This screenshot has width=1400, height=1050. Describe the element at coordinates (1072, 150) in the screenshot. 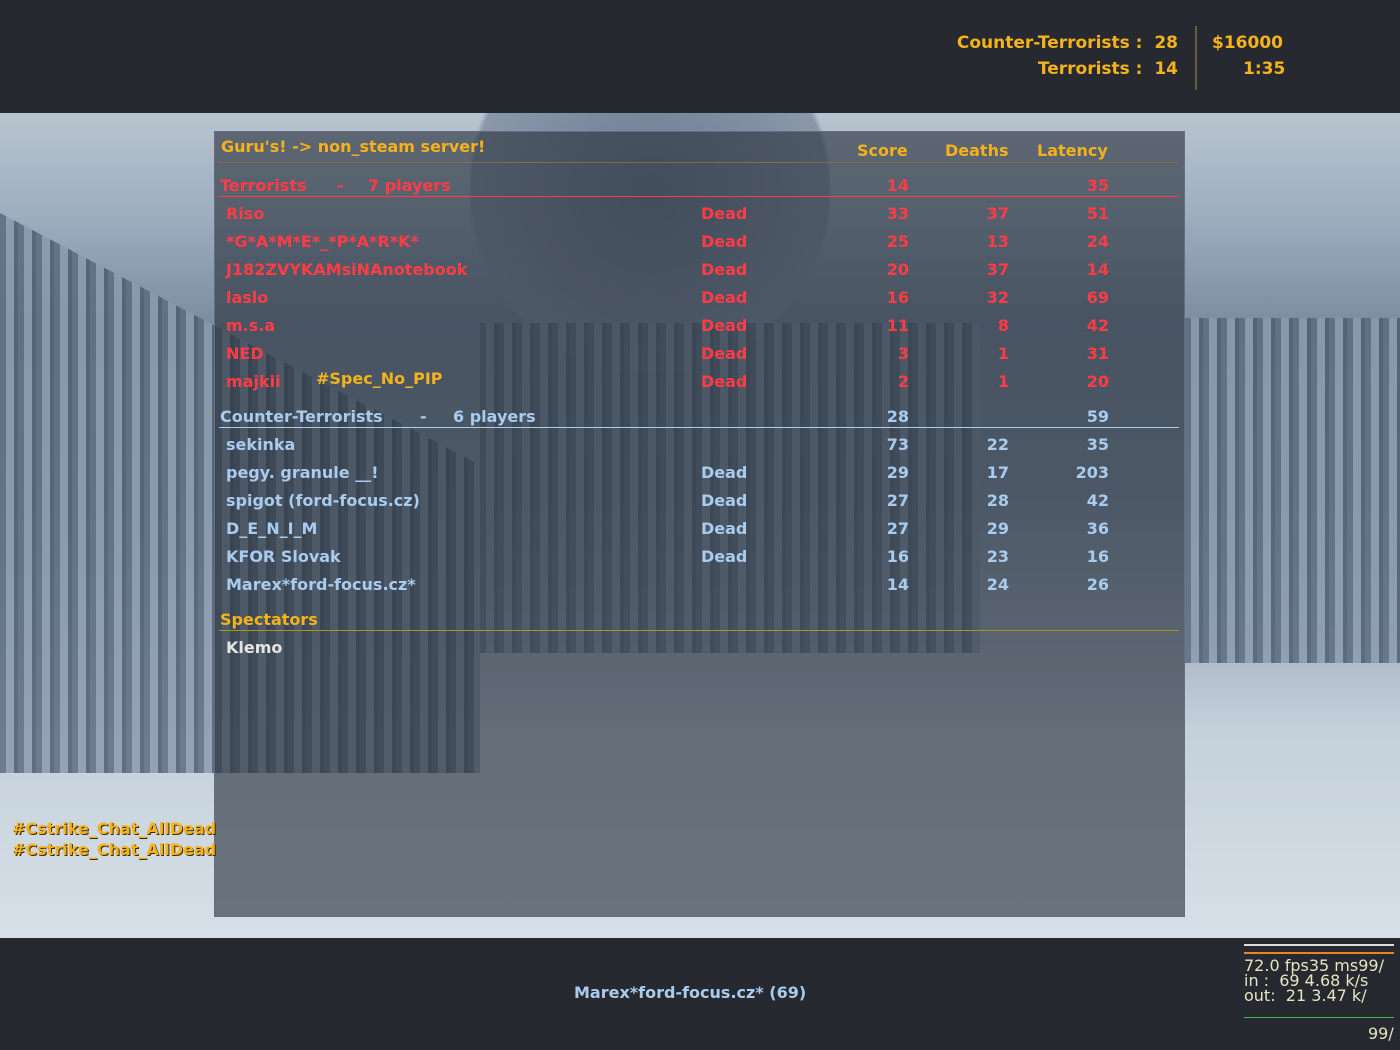

I see `column-latency: Latency` at that location.